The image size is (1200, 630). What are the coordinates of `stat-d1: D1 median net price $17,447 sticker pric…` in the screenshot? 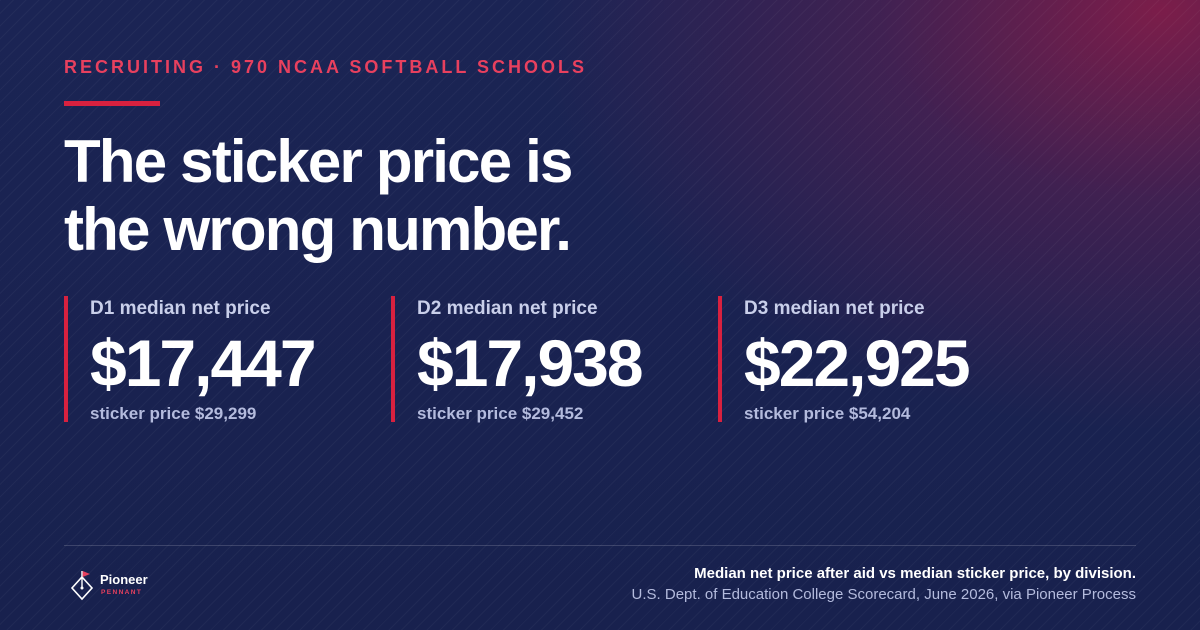 It's located at (190, 359).